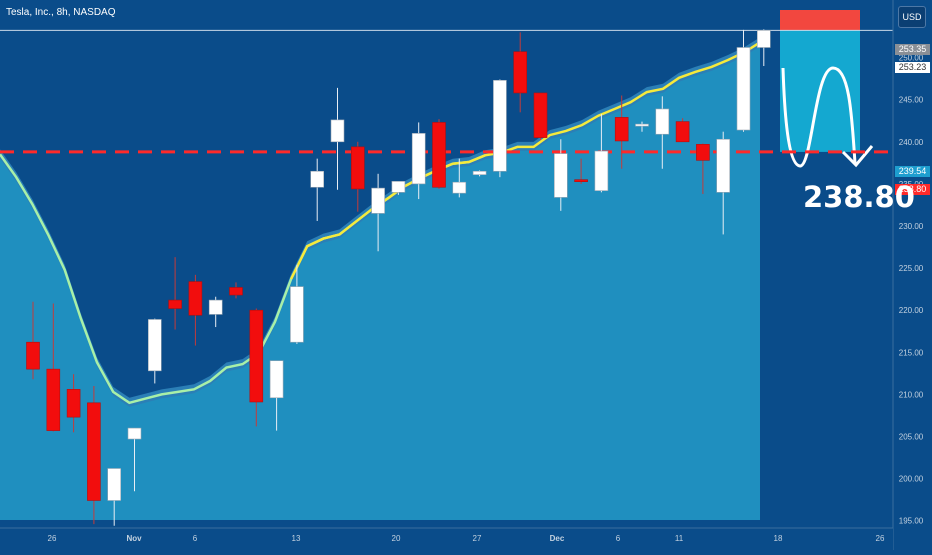 The width and height of the screenshot is (932, 555). Describe the element at coordinates (134, 538) in the screenshot. I see `x-tick-label: Nov` at that location.